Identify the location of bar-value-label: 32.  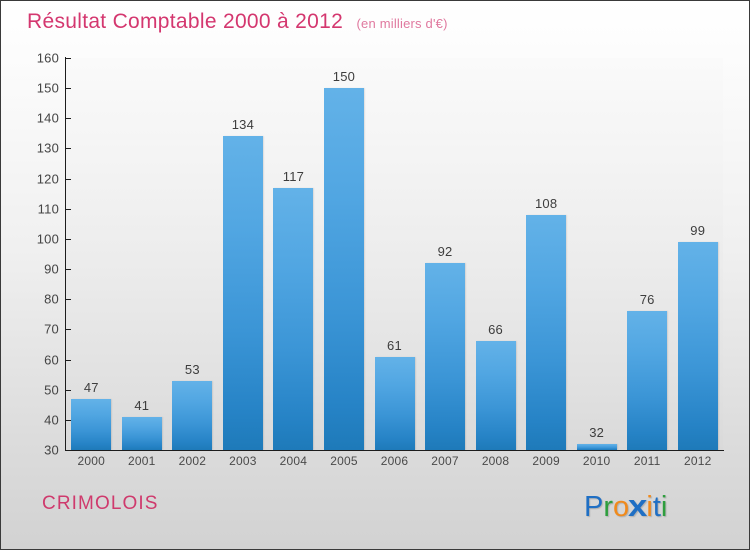
(597, 432).